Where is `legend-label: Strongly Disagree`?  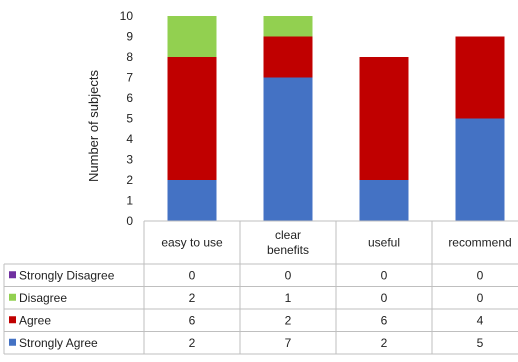
legend-label: Strongly Disagree is located at coordinates (67, 275).